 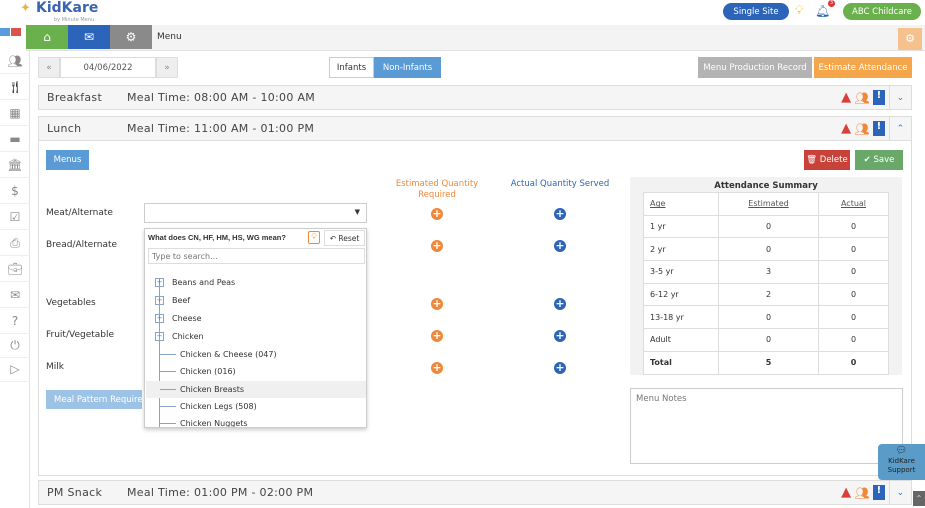 I want to click on tree-item: Chicken (016), so click(x=198, y=371).